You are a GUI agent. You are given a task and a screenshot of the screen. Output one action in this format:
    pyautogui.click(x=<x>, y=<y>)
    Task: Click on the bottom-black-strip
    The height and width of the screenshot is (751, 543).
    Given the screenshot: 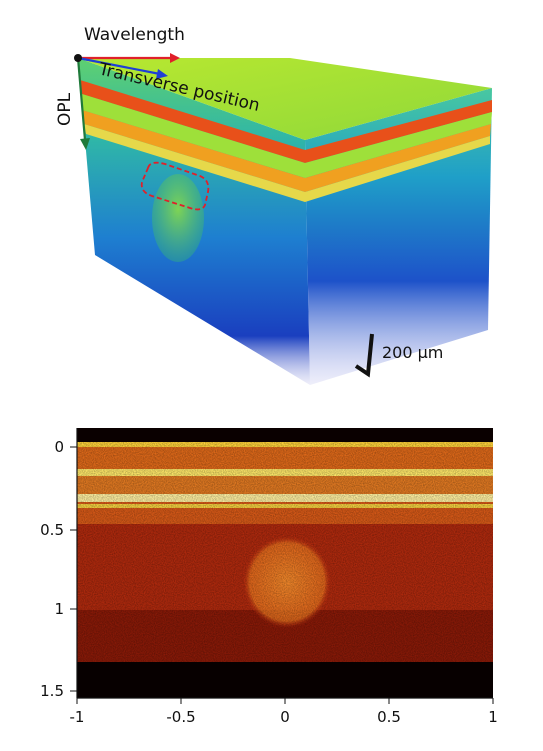 What is the action you would take?
    pyautogui.click(x=285, y=680)
    